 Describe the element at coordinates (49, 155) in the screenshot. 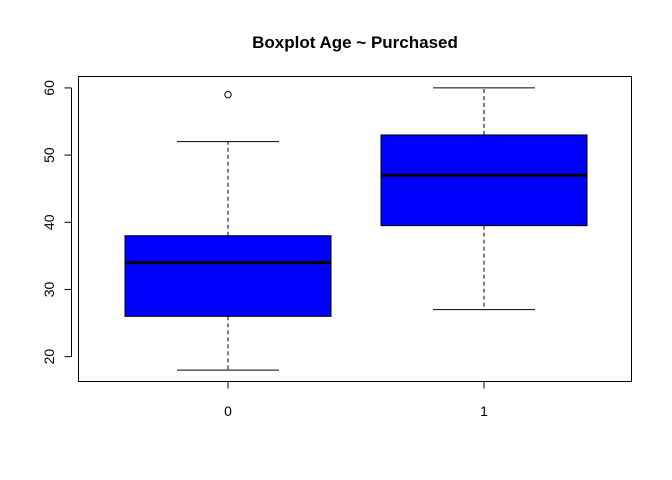

I see `y-tick-label: 50` at that location.